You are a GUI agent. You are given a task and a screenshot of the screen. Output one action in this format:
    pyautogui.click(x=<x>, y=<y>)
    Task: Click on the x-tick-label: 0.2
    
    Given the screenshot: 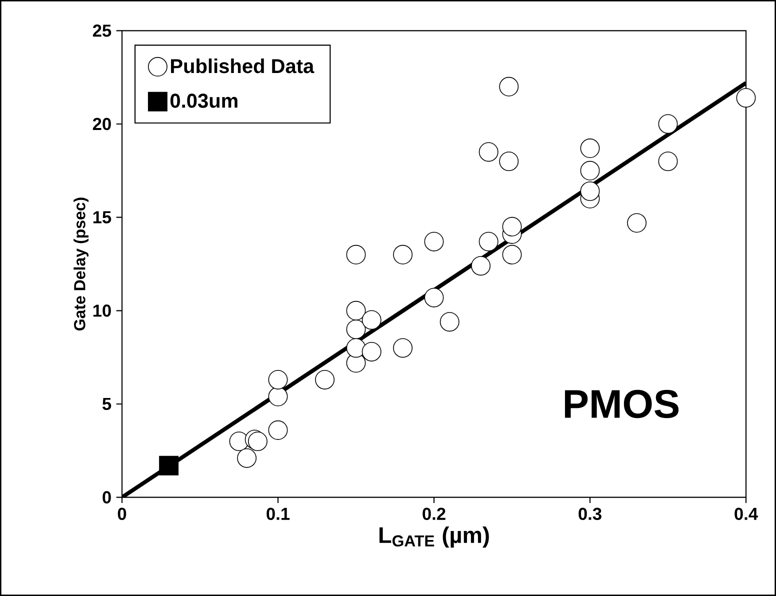 What is the action you would take?
    pyautogui.click(x=434, y=514)
    